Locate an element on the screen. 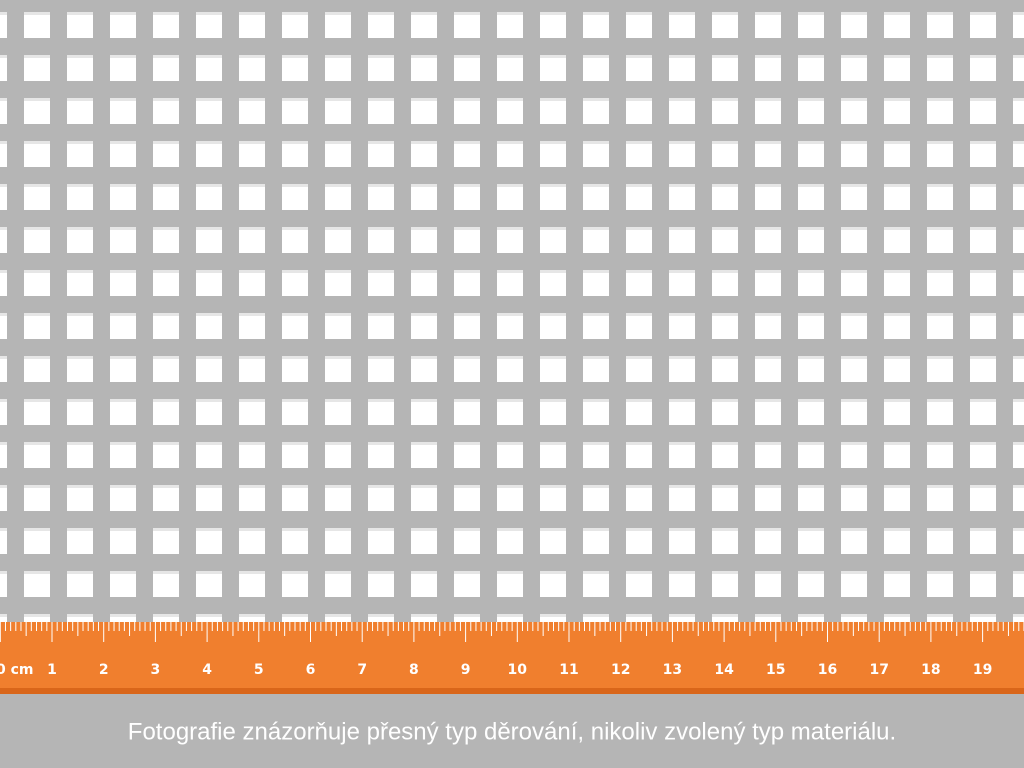 Image resolution: width=1024 pixels, height=768 pixels. ruler-label: 2 is located at coordinates (104, 670).